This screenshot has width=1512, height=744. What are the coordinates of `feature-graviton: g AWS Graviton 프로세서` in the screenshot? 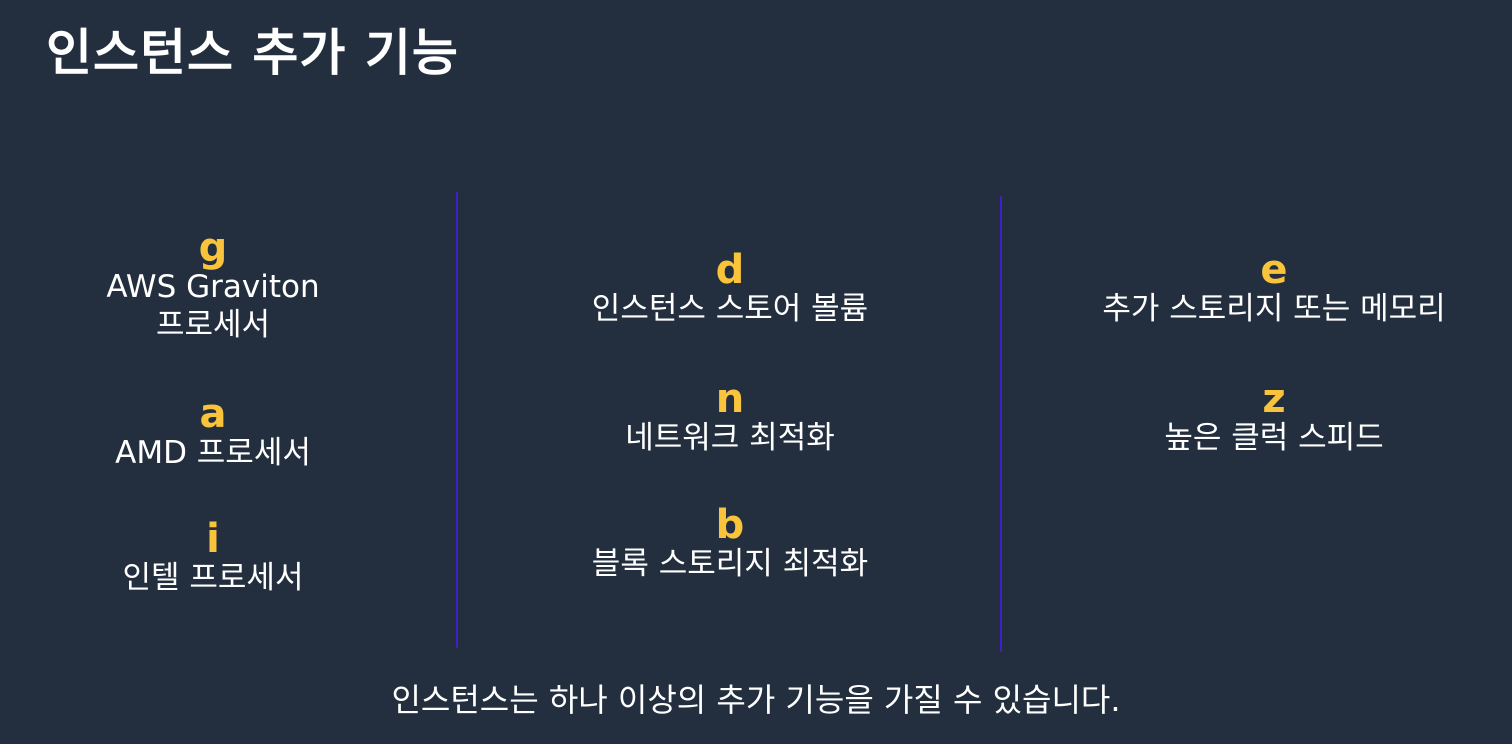 It's located at (213, 286).